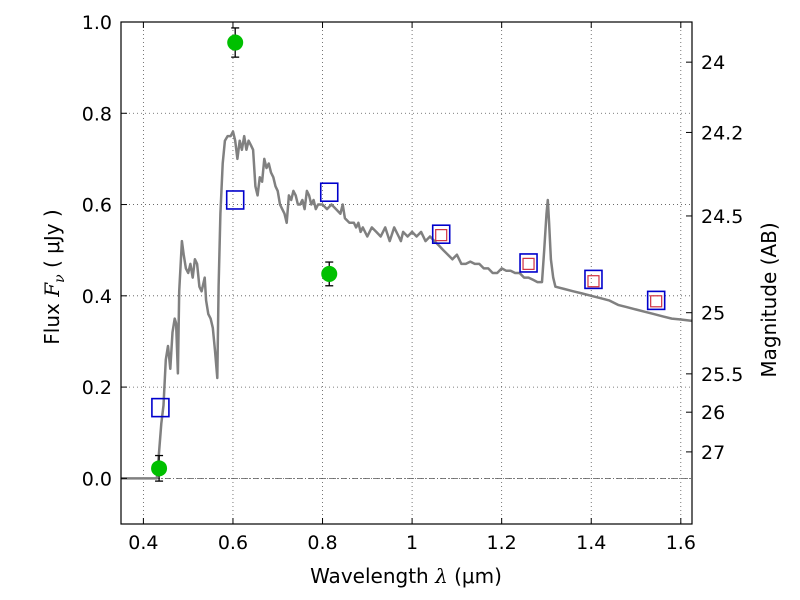  What do you see at coordinates (322, 543) in the screenshot?
I see `x-tick-label: 0.8` at bounding box center [322, 543].